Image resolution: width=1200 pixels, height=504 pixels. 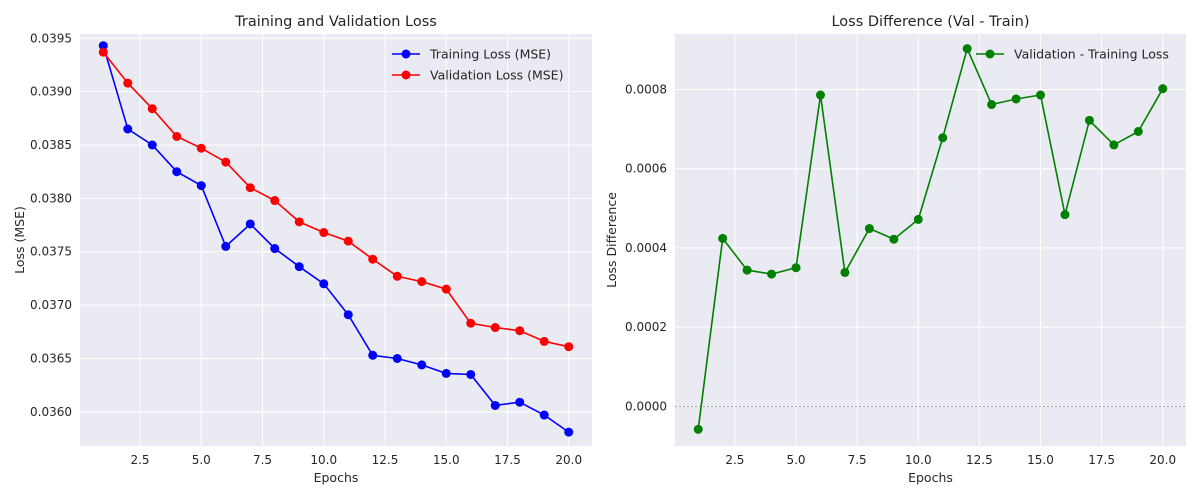 I want to click on y-tick-label: 0.0360, so click(x=51, y=412).